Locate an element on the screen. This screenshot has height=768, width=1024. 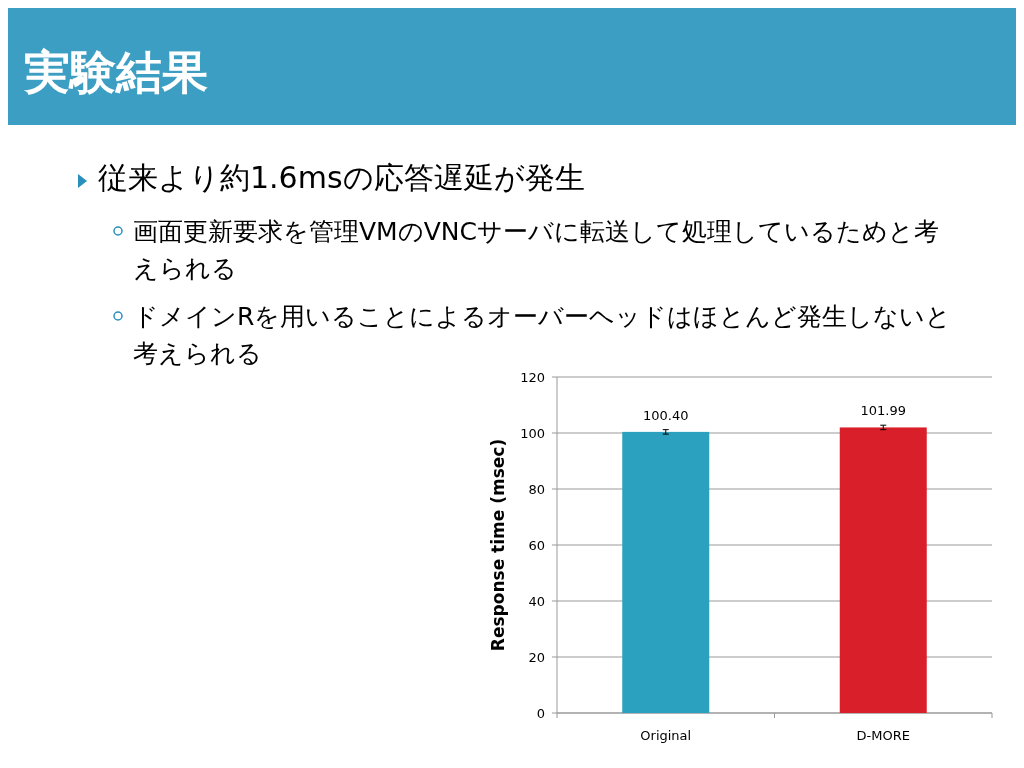
data-label: 100.40 is located at coordinates (666, 415).